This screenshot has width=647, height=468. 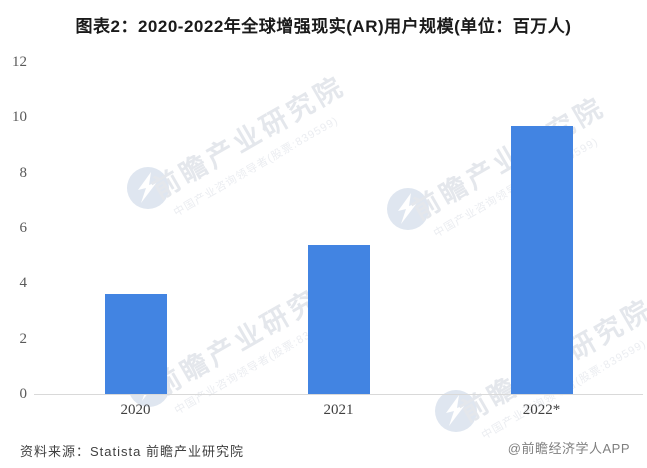 What do you see at coordinates (23, 228) in the screenshot?
I see `y-tick-label-6: 6` at bounding box center [23, 228].